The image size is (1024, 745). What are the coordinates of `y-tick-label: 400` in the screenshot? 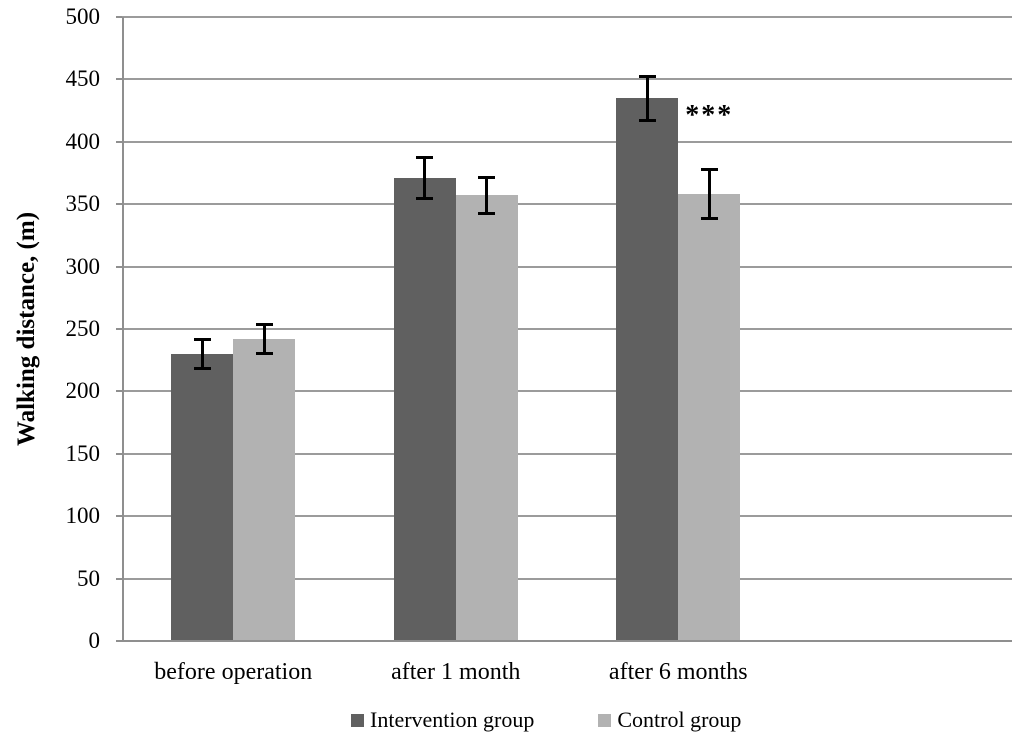 It's located at (83, 141).